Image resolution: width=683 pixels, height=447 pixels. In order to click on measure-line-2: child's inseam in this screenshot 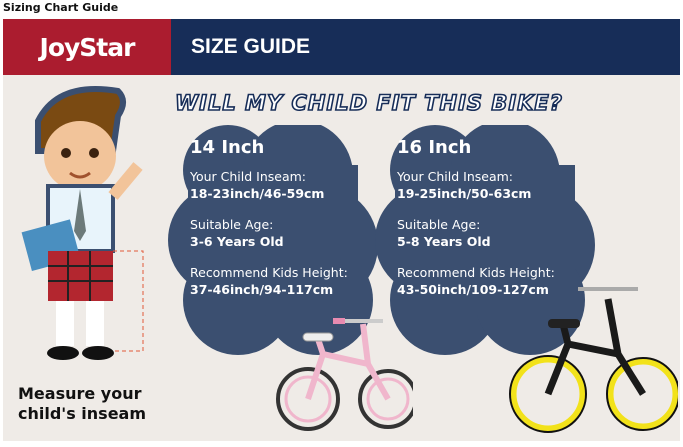, I will do `click(82, 413)`.